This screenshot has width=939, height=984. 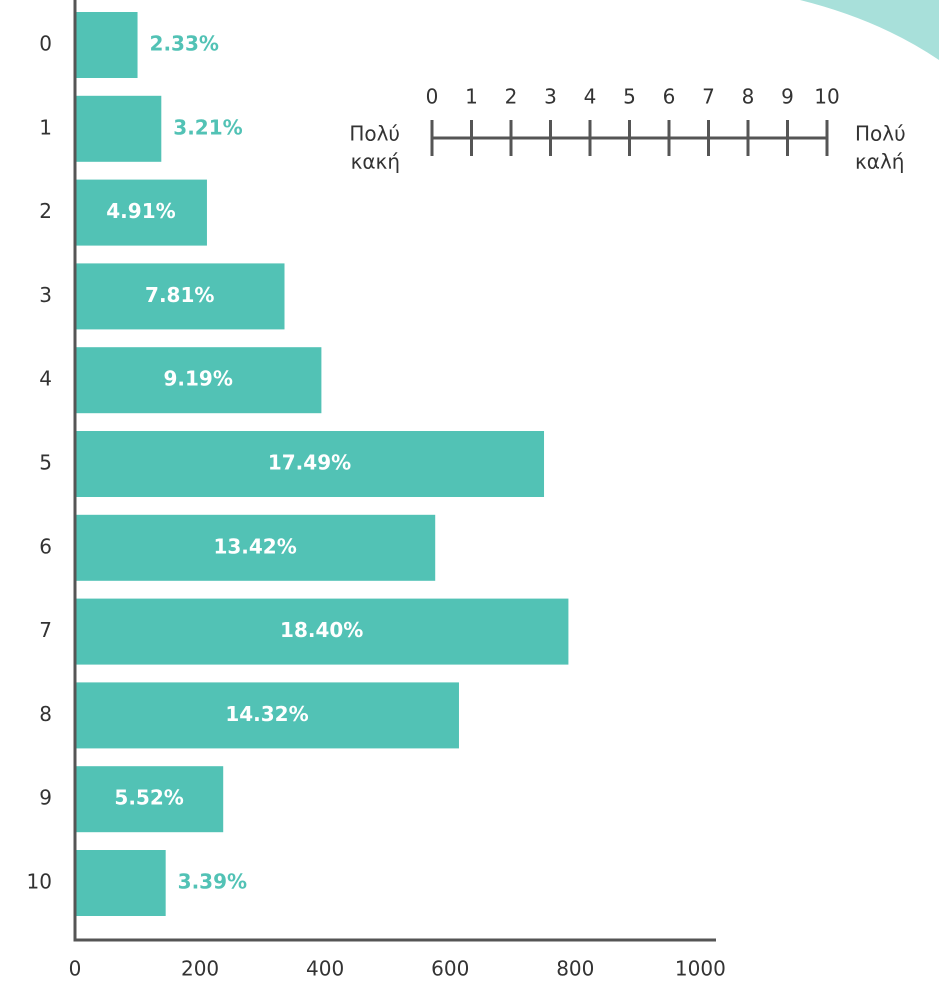 I want to click on value-label: 7.81%, so click(x=179, y=295).